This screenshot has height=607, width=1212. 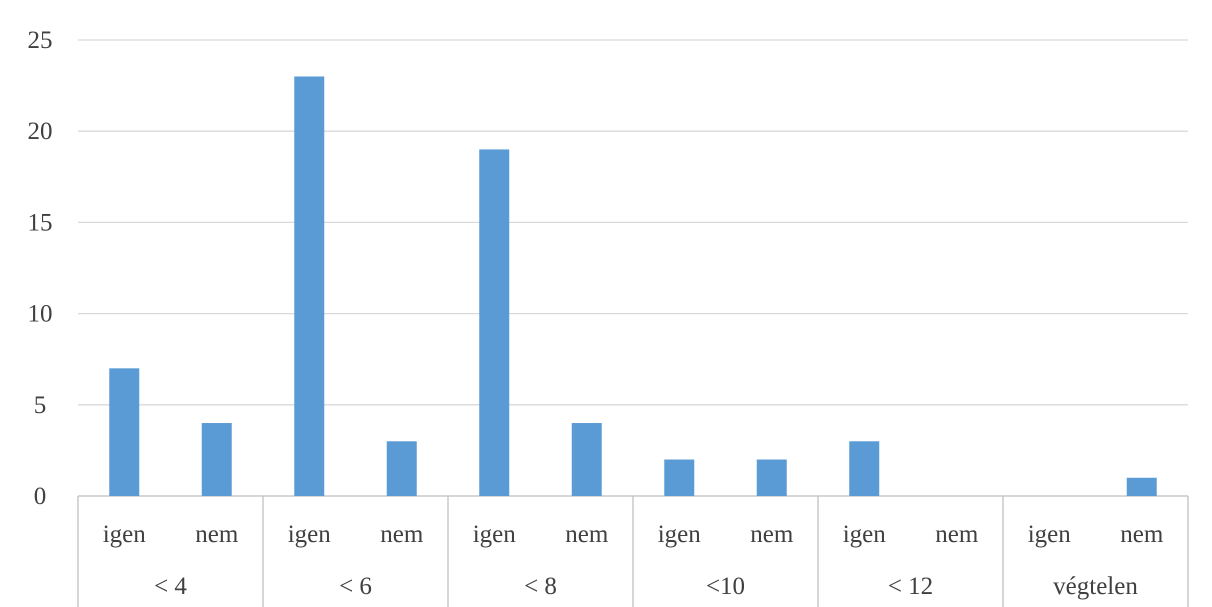 What do you see at coordinates (40, 496) in the screenshot?
I see `y-tick-label-0: 0` at bounding box center [40, 496].